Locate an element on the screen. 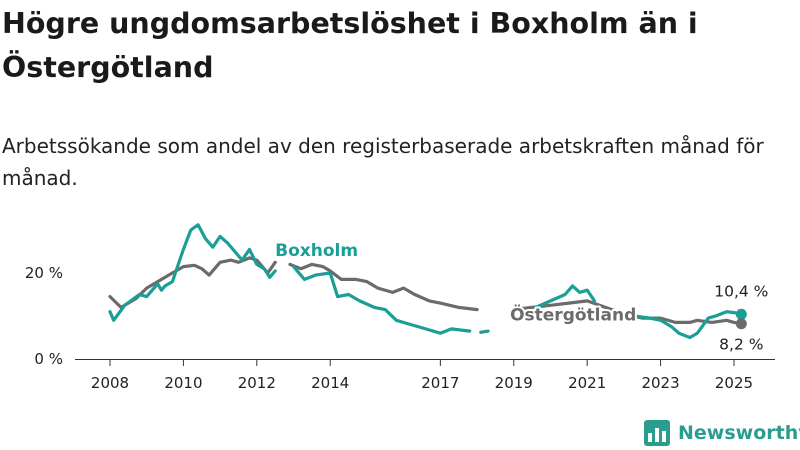  series-end-label: 10,4 % is located at coordinates (741, 291).